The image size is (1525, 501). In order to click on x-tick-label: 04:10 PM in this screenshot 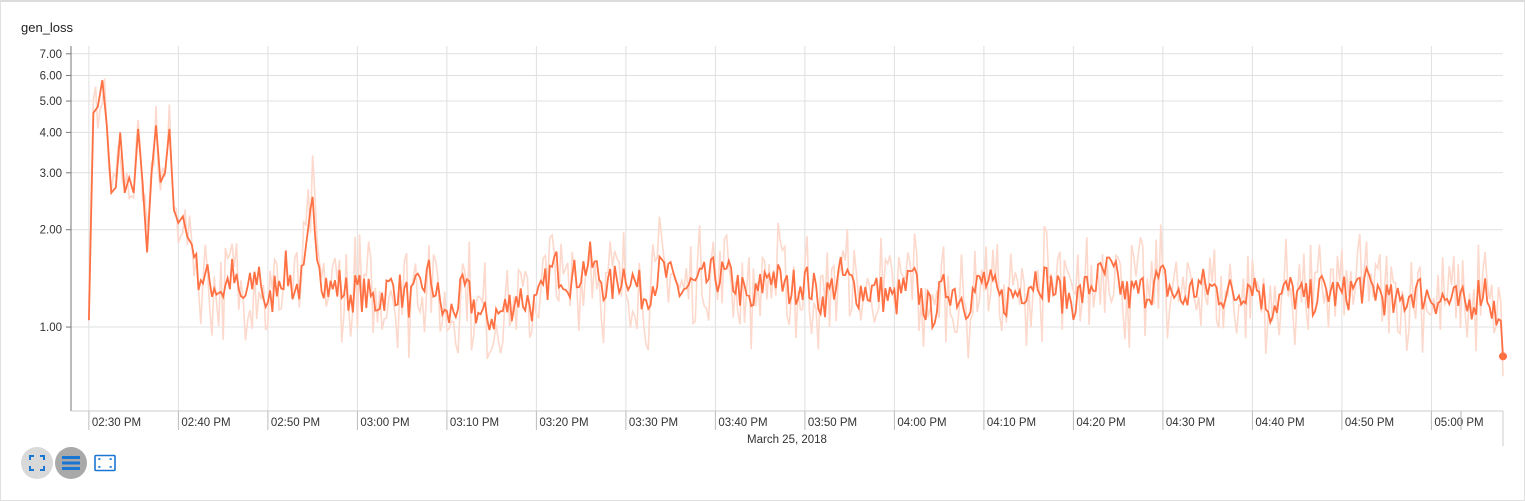, I will do `click(1011, 423)`.